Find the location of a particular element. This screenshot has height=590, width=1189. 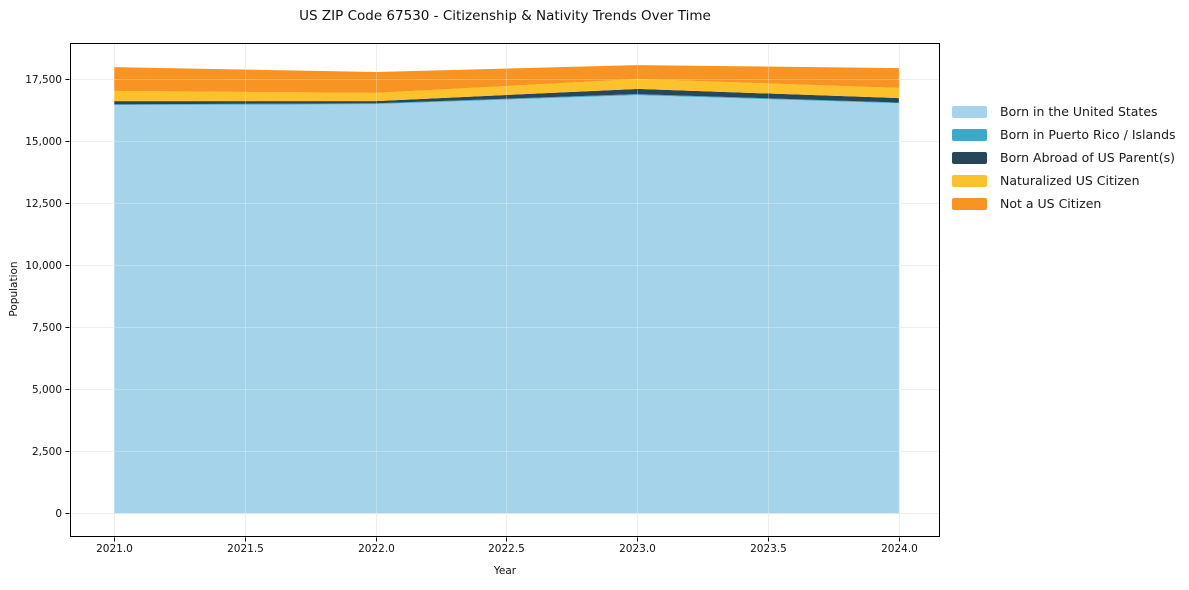

y-tick-label: 15,000 is located at coordinates (43, 142).